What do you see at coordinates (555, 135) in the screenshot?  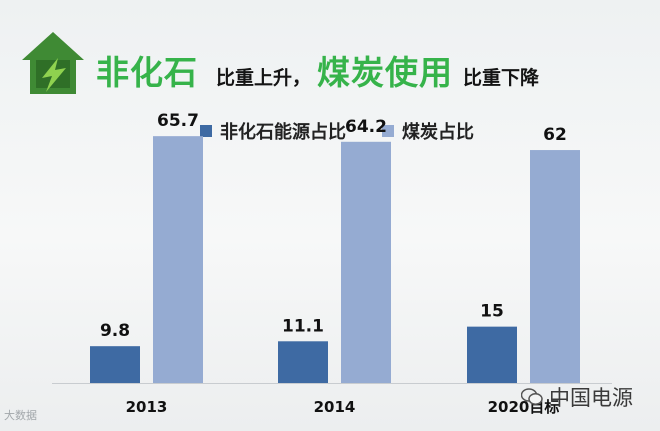 I see `value-label-coal-2: 62` at bounding box center [555, 135].